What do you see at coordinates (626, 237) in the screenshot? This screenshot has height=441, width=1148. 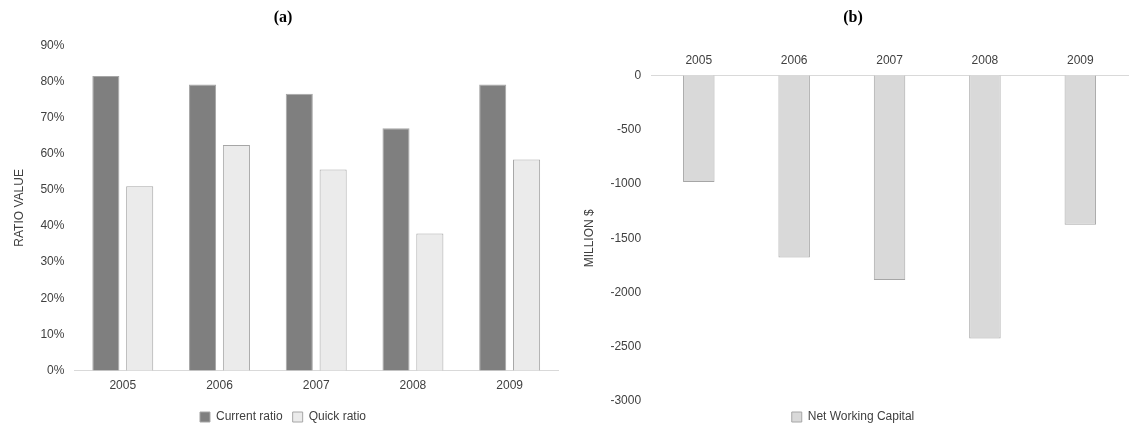 I see `y-tick-label: -1500` at bounding box center [626, 237].